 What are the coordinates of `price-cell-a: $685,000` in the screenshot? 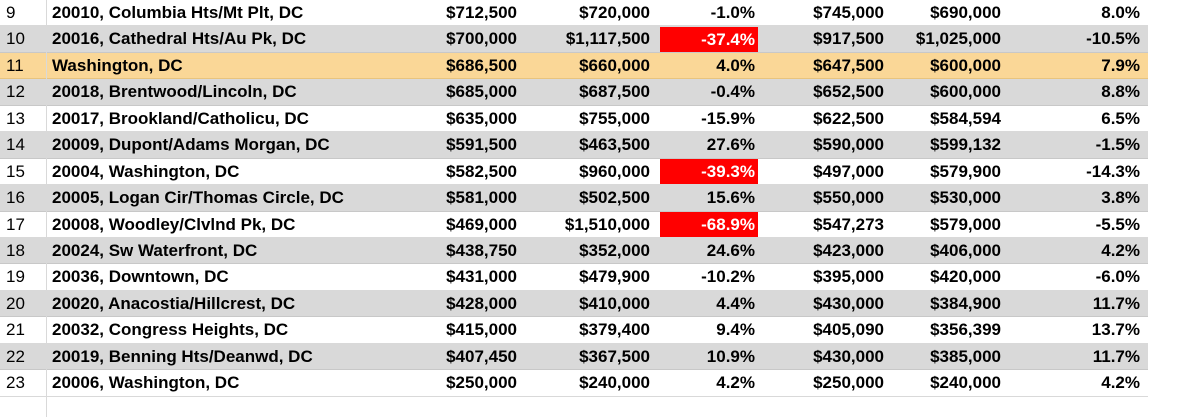 It's located at (481, 92).